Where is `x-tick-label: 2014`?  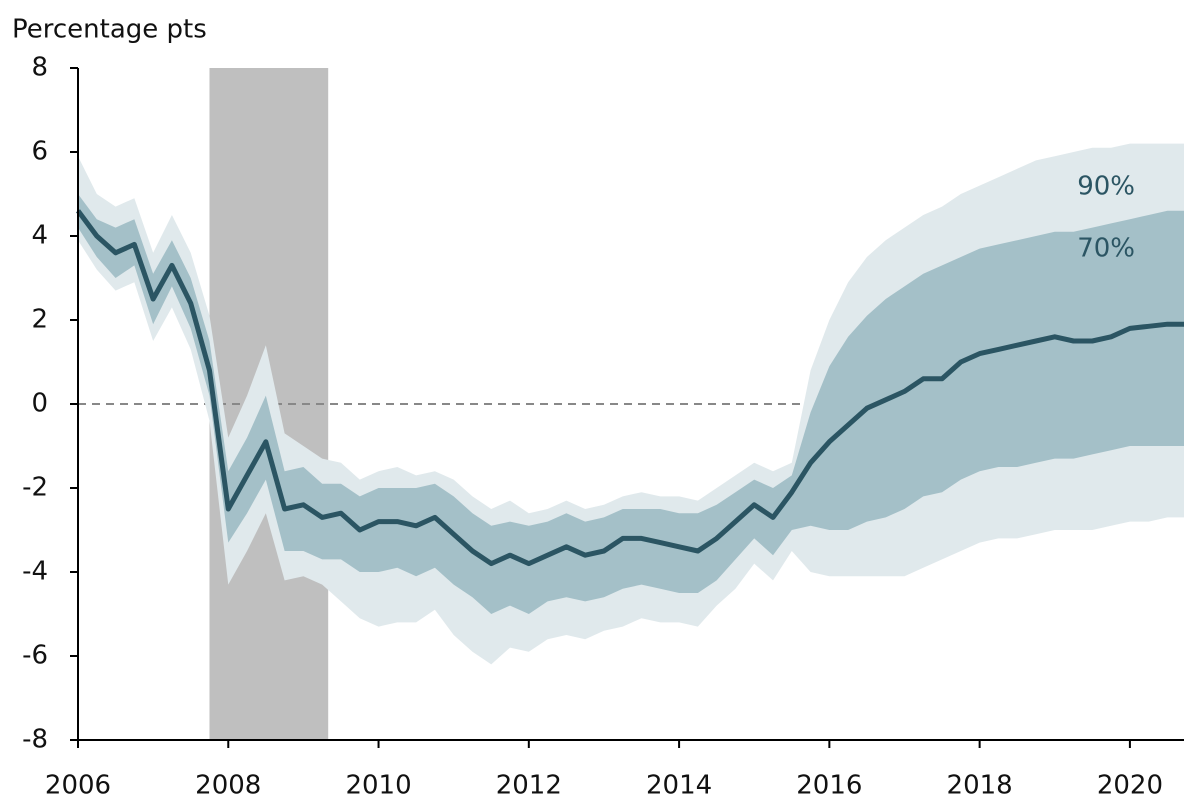 x-tick-label: 2014 is located at coordinates (679, 786).